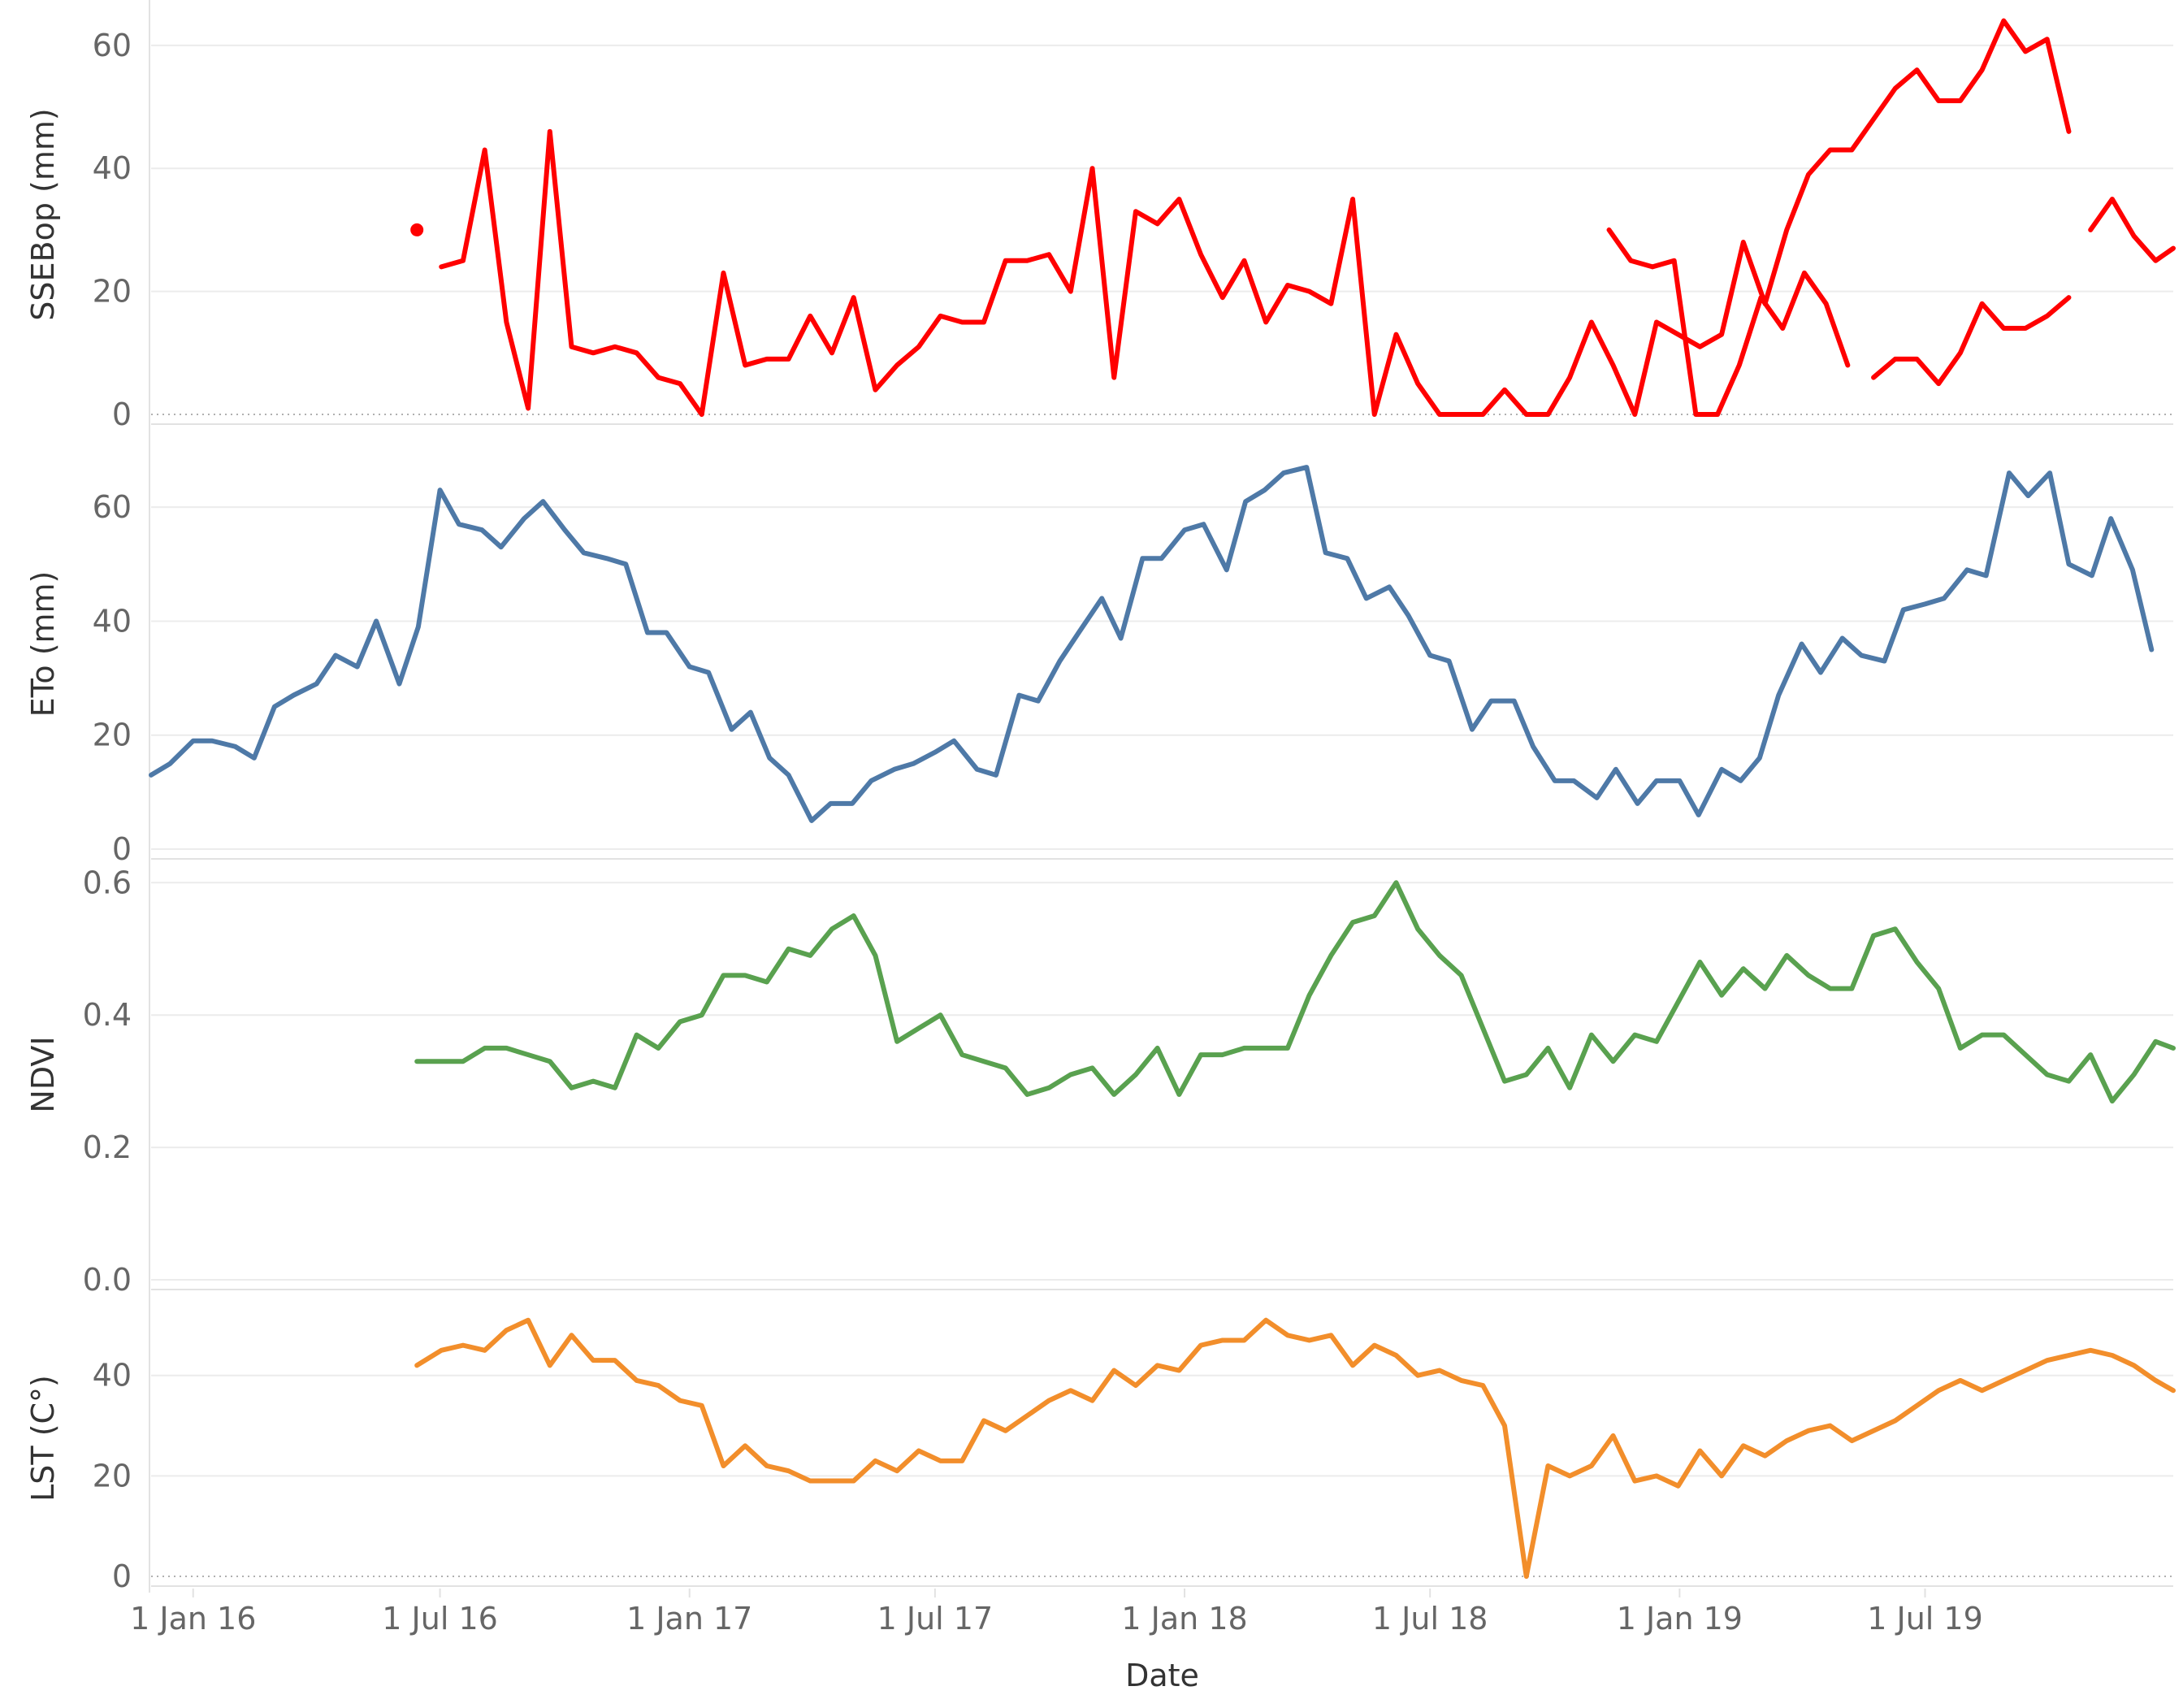 Image resolution: width=2183 pixels, height=1708 pixels. What do you see at coordinates (417, 229) in the screenshot?
I see `ssebop-point` at bounding box center [417, 229].